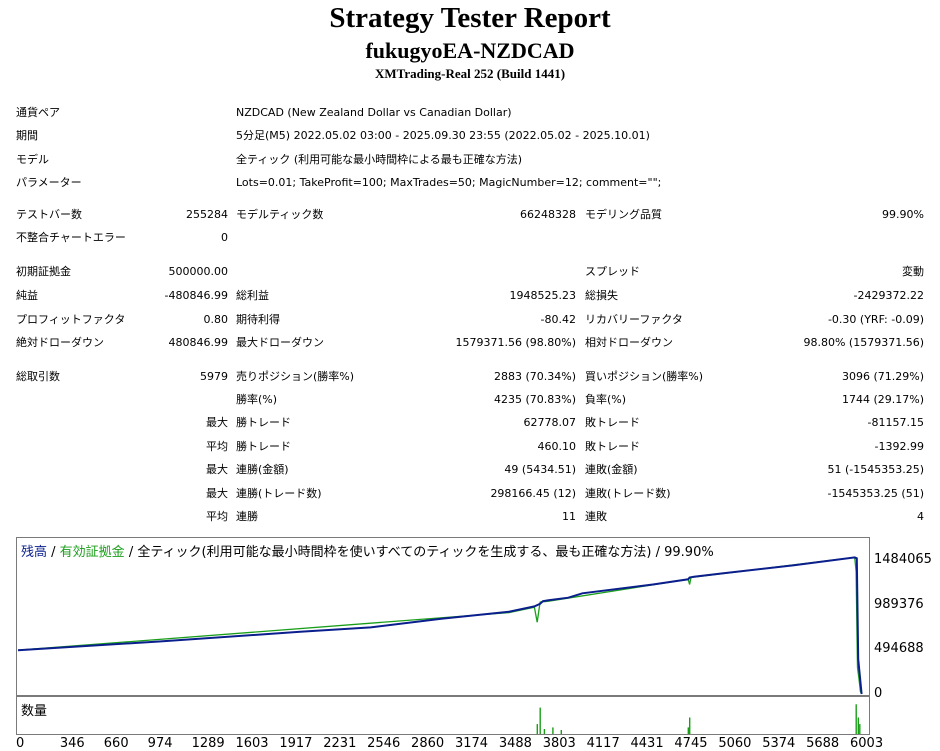 The height and width of the screenshot is (751, 940). I want to click on x-tick-label: 3803, so click(559, 743).